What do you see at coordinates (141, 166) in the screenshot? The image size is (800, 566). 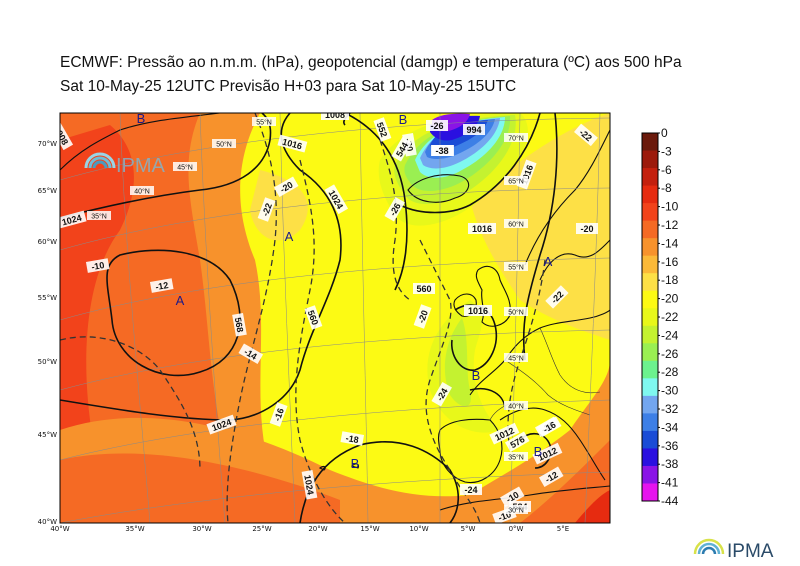 I see `ipma-logo-map-text: IPMA` at bounding box center [141, 166].